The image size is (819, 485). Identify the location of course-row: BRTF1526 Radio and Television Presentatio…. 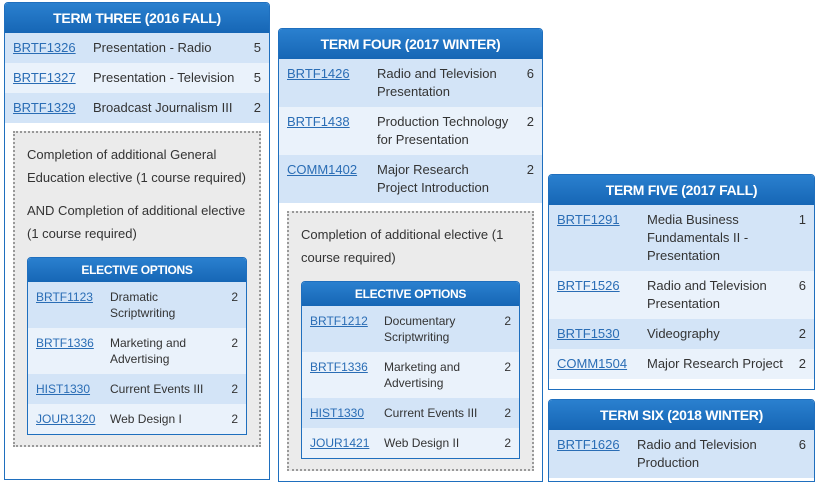
(681, 295).